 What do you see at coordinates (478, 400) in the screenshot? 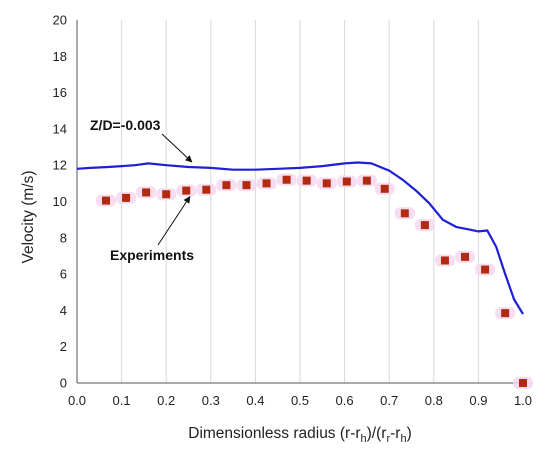
I see `x-tick-label: 0.9` at bounding box center [478, 400].